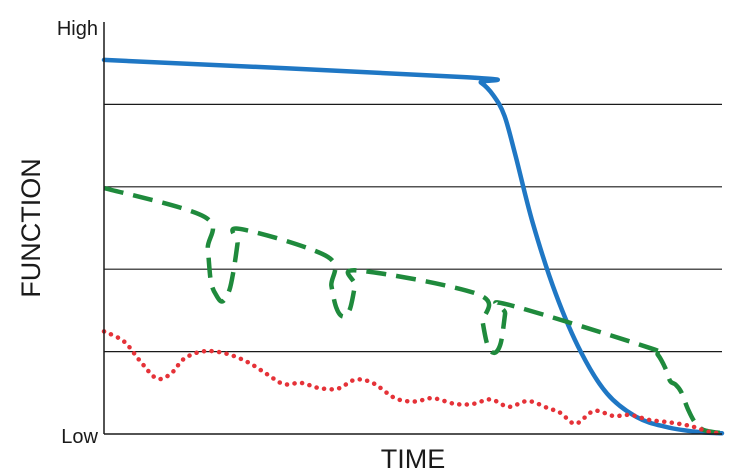 The image size is (735, 474). Describe the element at coordinates (31, 227) in the screenshot. I see `y-axis-label: FUNCTION` at that location.